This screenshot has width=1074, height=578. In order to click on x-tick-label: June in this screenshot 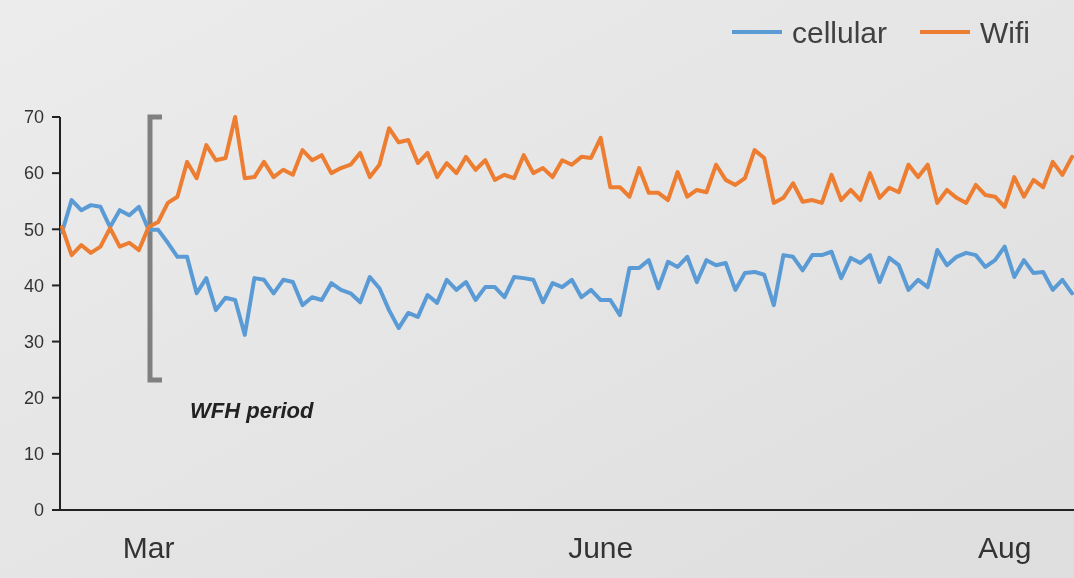, I will do `click(601, 547)`.